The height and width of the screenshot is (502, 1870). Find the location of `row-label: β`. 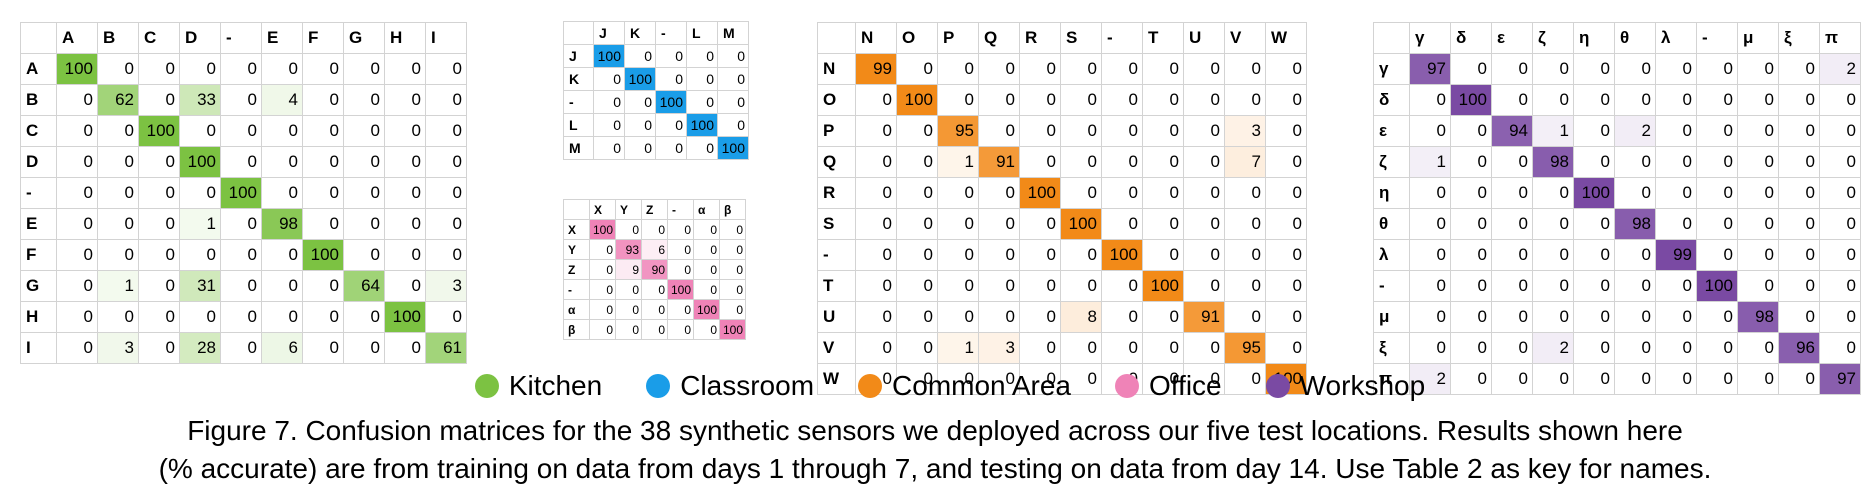

row-label: β is located at coordinates (576, 329).